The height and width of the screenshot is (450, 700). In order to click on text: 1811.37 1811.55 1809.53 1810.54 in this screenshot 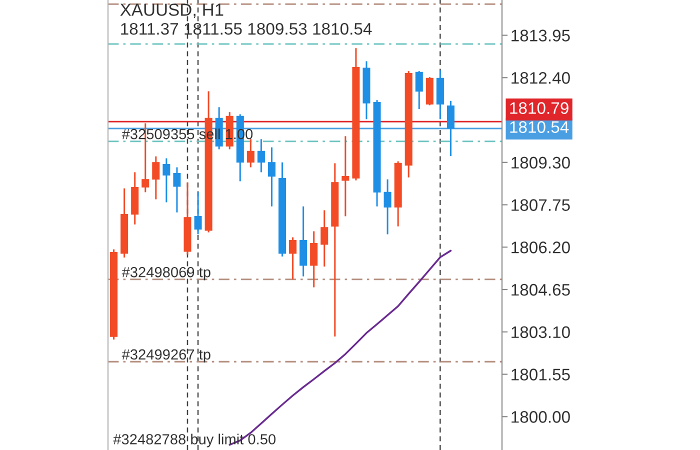, I will do `click(246, 28)`.